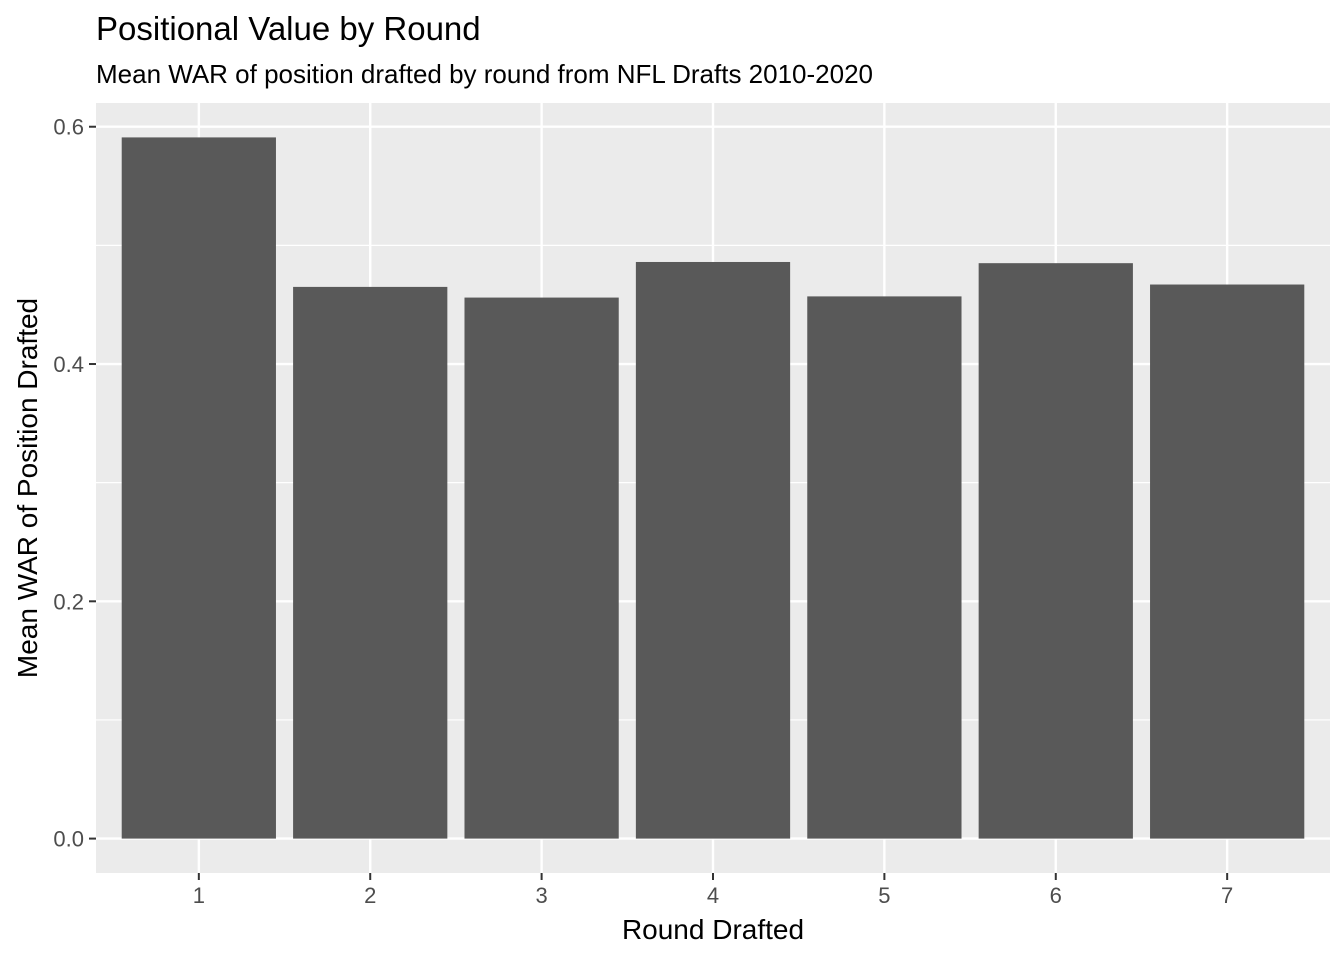  What do you see at coordinates (1056, 895) in the screenshot?
I see `x-tick-label: 6` at bounding box center [1056, 895].